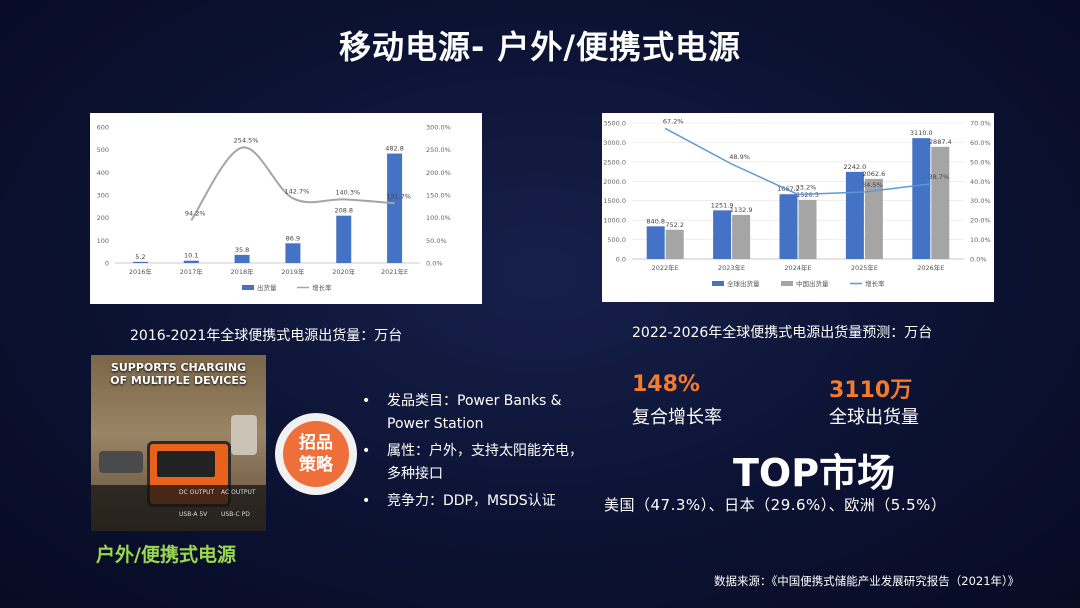 The image size is (1080, 608). I want to click on x-tick-label: 2021年E, so click(394, 271).